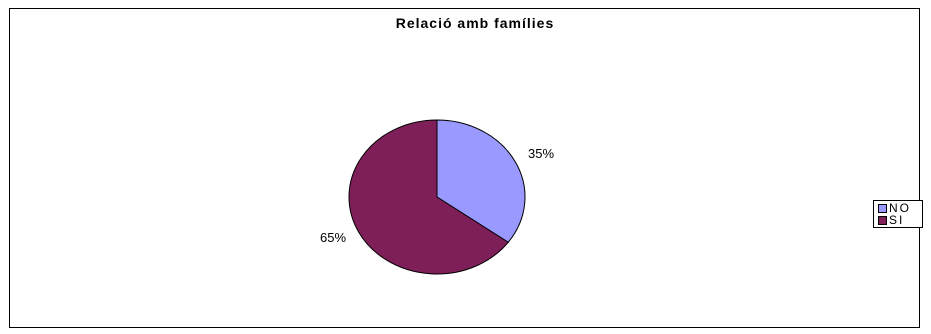 The height and width of the screenshot is (334, 931). I want to click on data-label-no: 35%, so click(541, 153).